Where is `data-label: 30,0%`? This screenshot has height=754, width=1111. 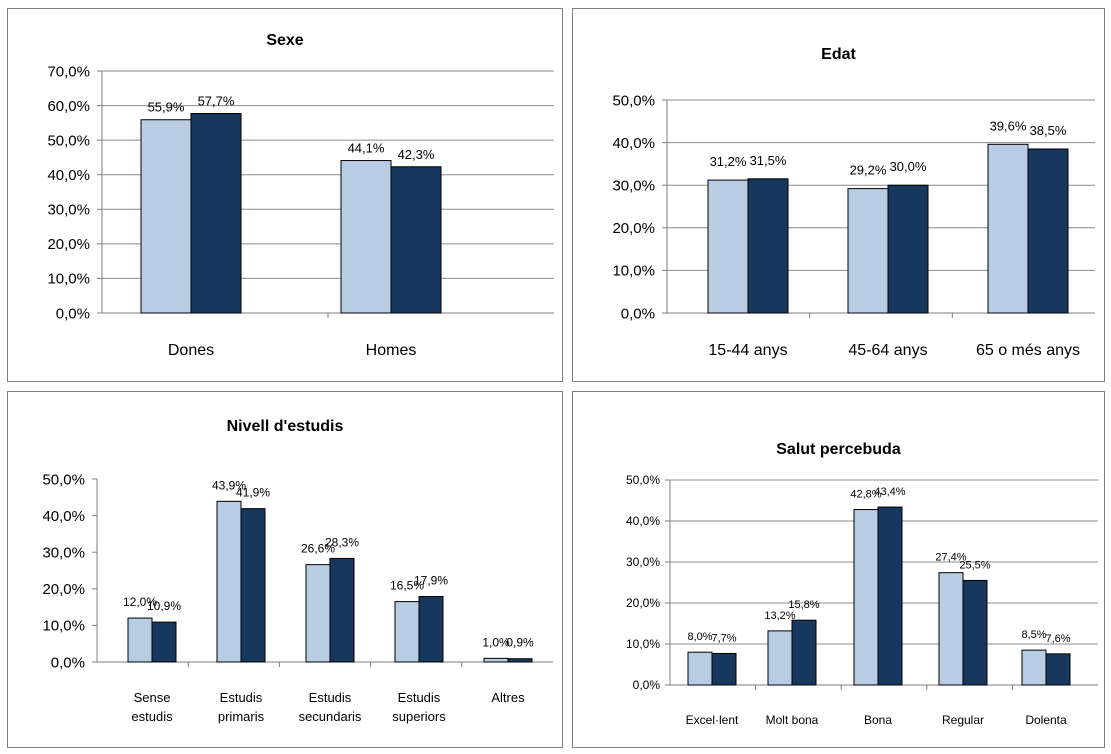 data-label: 30,0% is located at coordinates (908, 166).